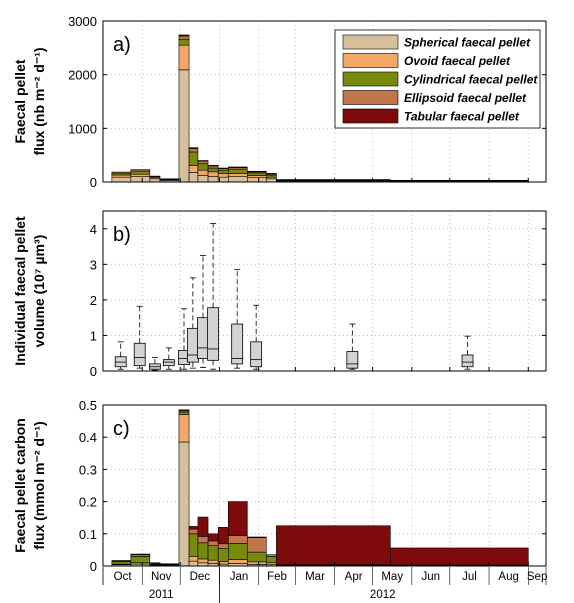  What do you see at coordinates (193, 169) in the screenshot?
I see `bar-a-5-ovoid` at bounding box center [193, 169].